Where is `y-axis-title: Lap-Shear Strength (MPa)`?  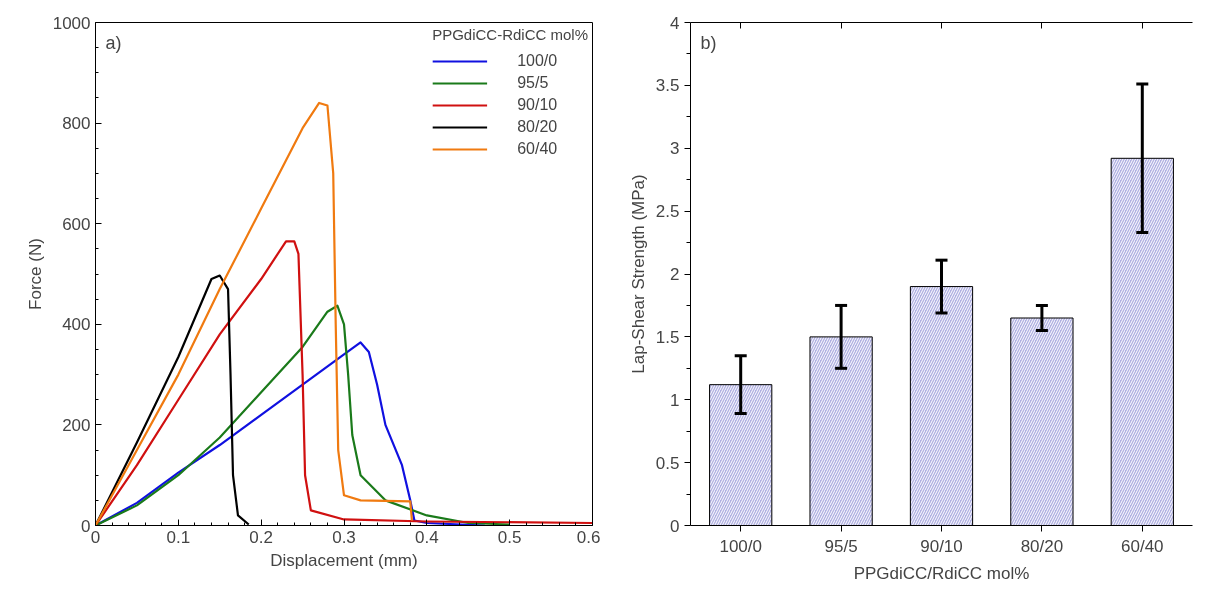 y-axis-title: Lap-Shear Strength (MPa) is located at coordinates (638, 274).